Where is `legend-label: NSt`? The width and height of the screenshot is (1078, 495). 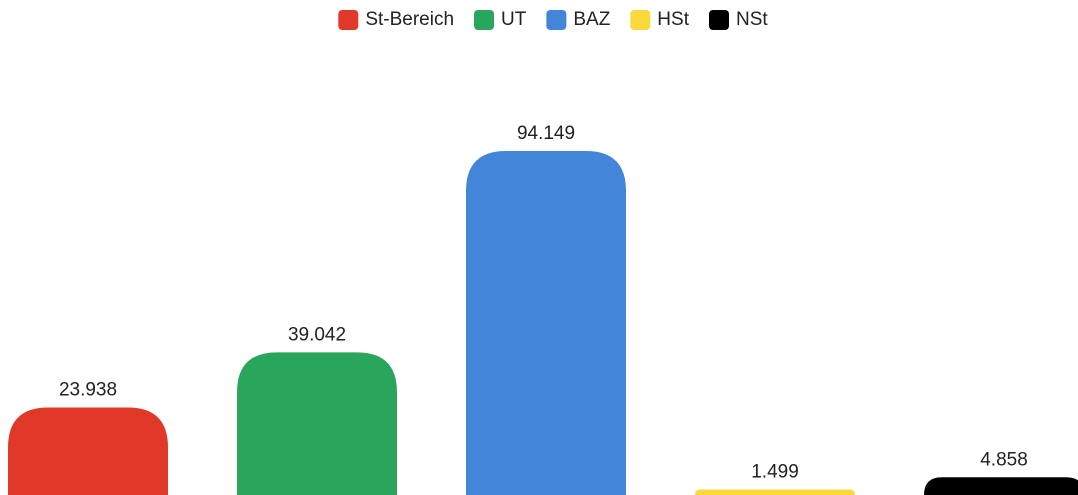
legend-label: NSt is located at coordinates (752, 19).